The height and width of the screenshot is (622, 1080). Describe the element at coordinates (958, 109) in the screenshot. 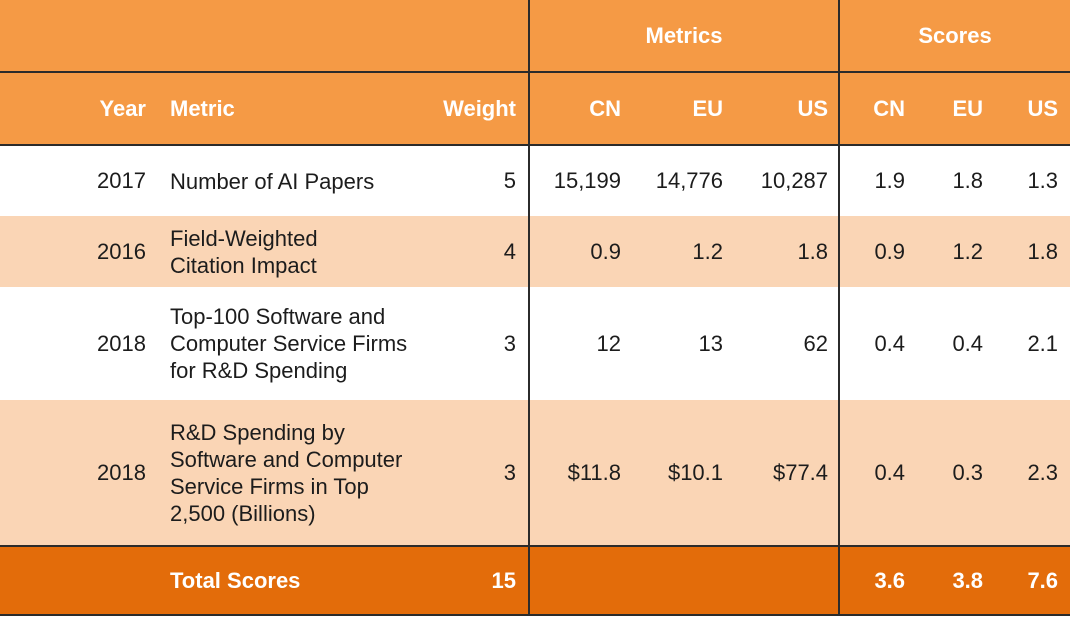

I see `col-header-score-eu: EU` at that location.